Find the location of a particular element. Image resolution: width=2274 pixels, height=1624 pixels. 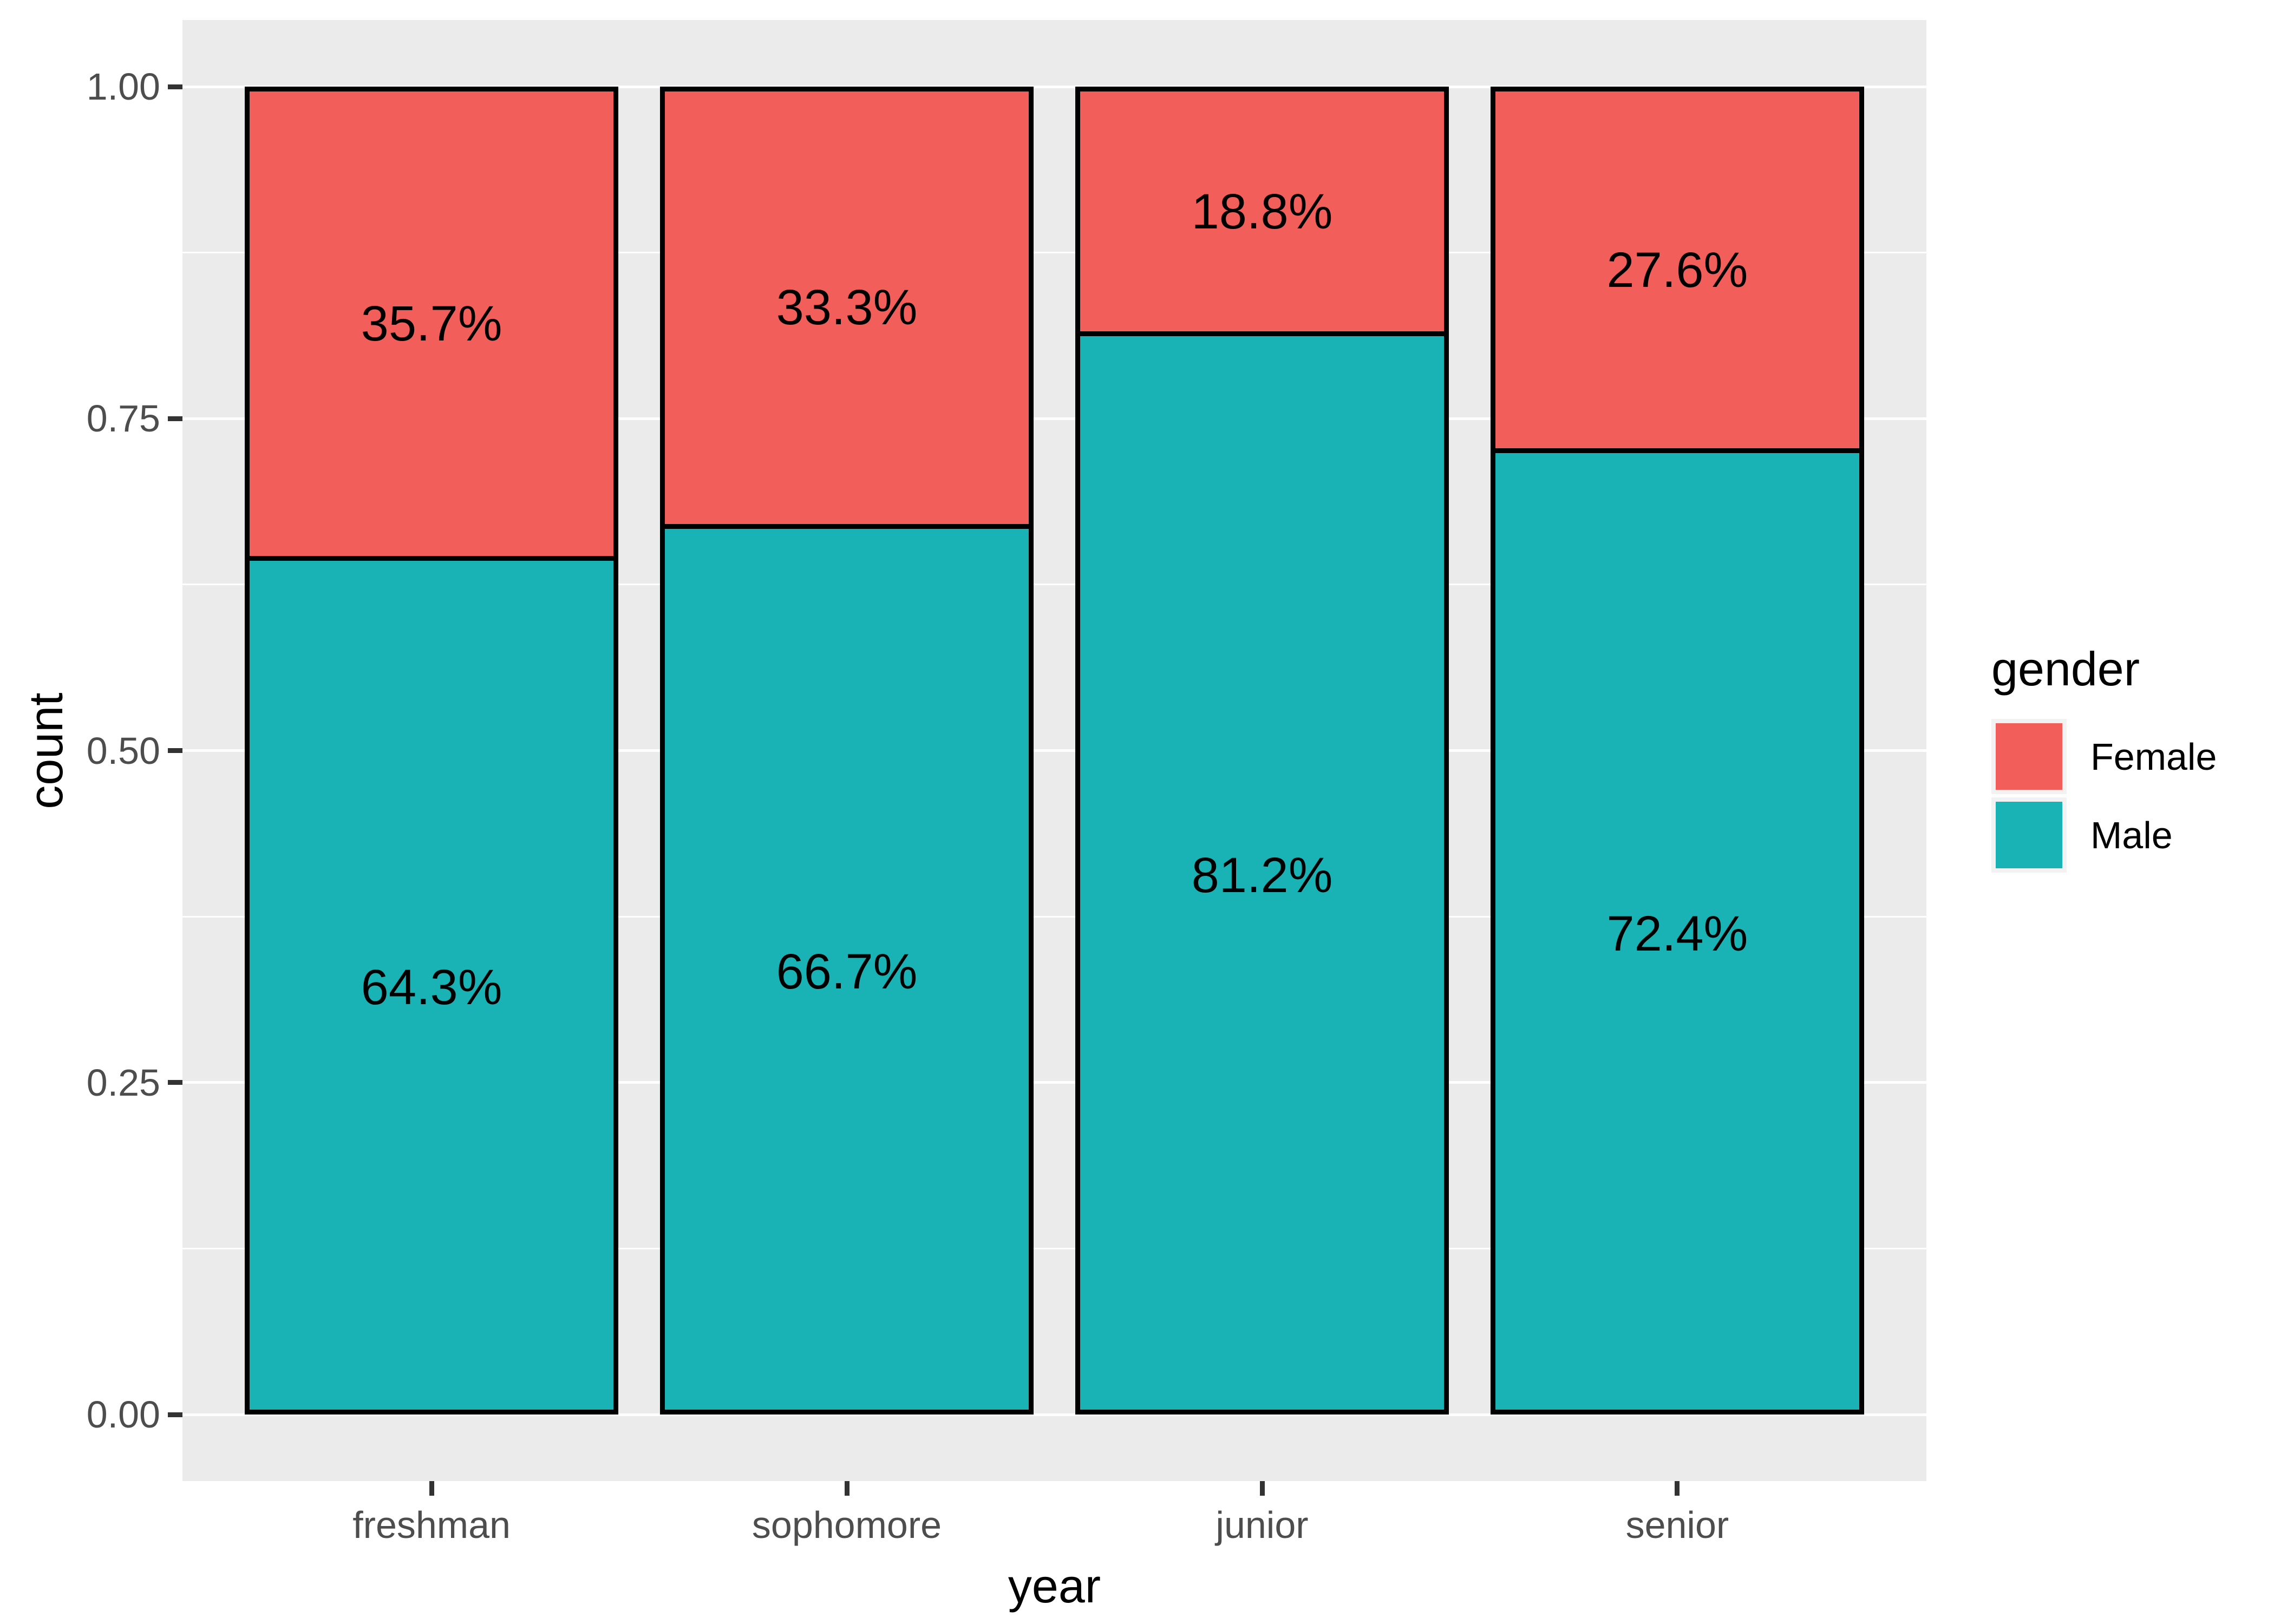

x-tick-mark-junior is located at coordinates (1262, 1488).